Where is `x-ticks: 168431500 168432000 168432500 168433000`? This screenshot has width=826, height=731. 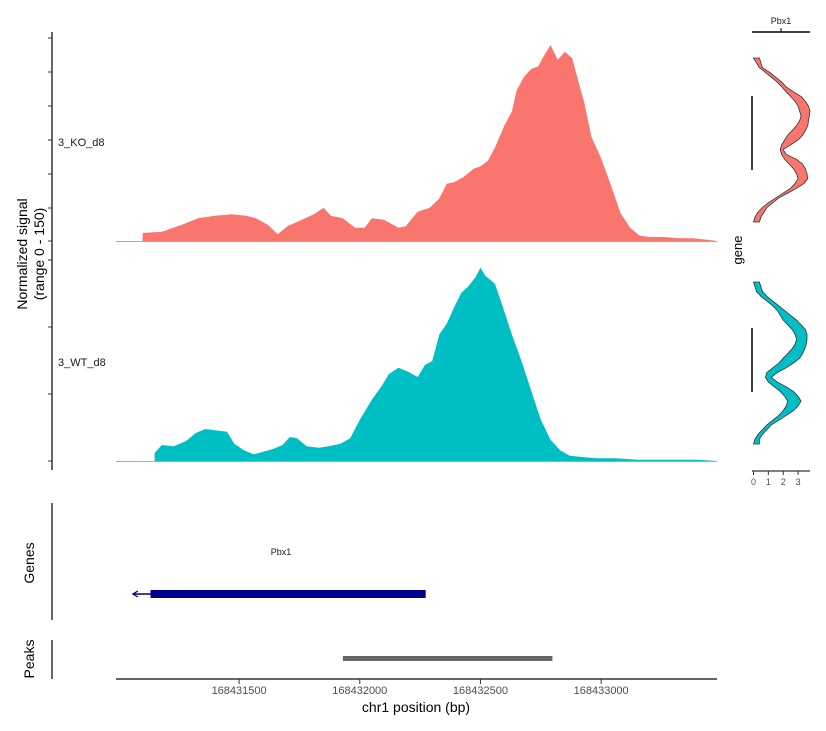
x-ticks: 168431500 168432000 168432500 168433000 is located at coordinates (420, 688).